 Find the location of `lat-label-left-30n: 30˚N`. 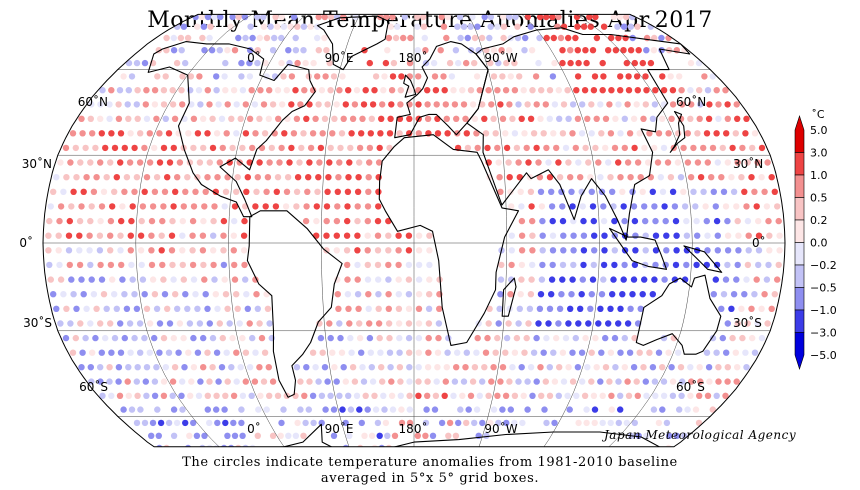

lat-label-left-30n: 30˚N is located at coordinates (37, 163).